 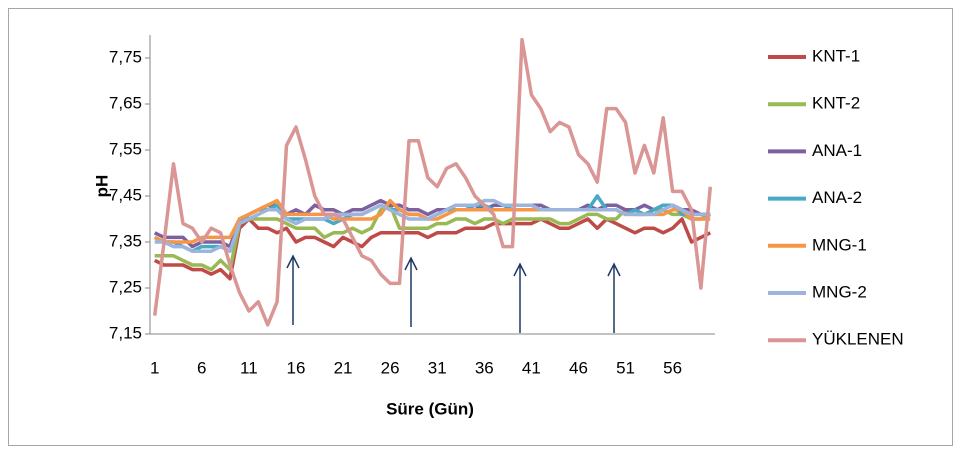 What do you see at coordinates (125, 240) in the screenshot?
I see `y-tick-label: 7,35` at bounding box center [125, 240].